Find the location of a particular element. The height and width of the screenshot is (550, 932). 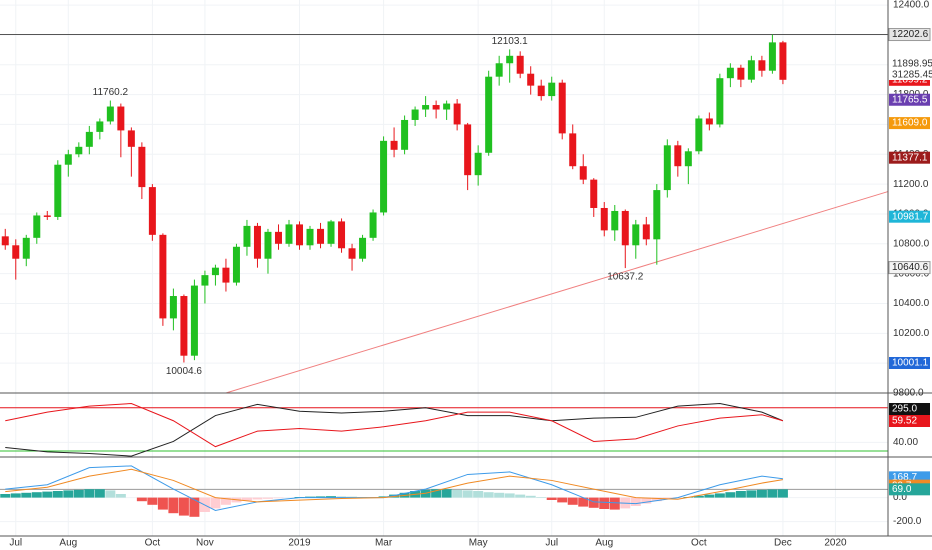

price-badge-label: 11609.0 is located at coordinates (910, 123).